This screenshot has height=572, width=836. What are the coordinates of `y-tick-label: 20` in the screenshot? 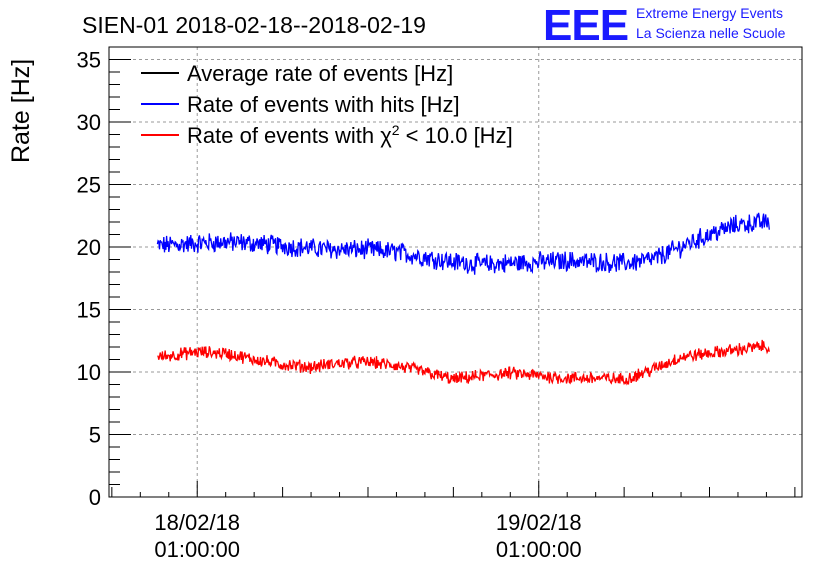 It's located at (89, 247).